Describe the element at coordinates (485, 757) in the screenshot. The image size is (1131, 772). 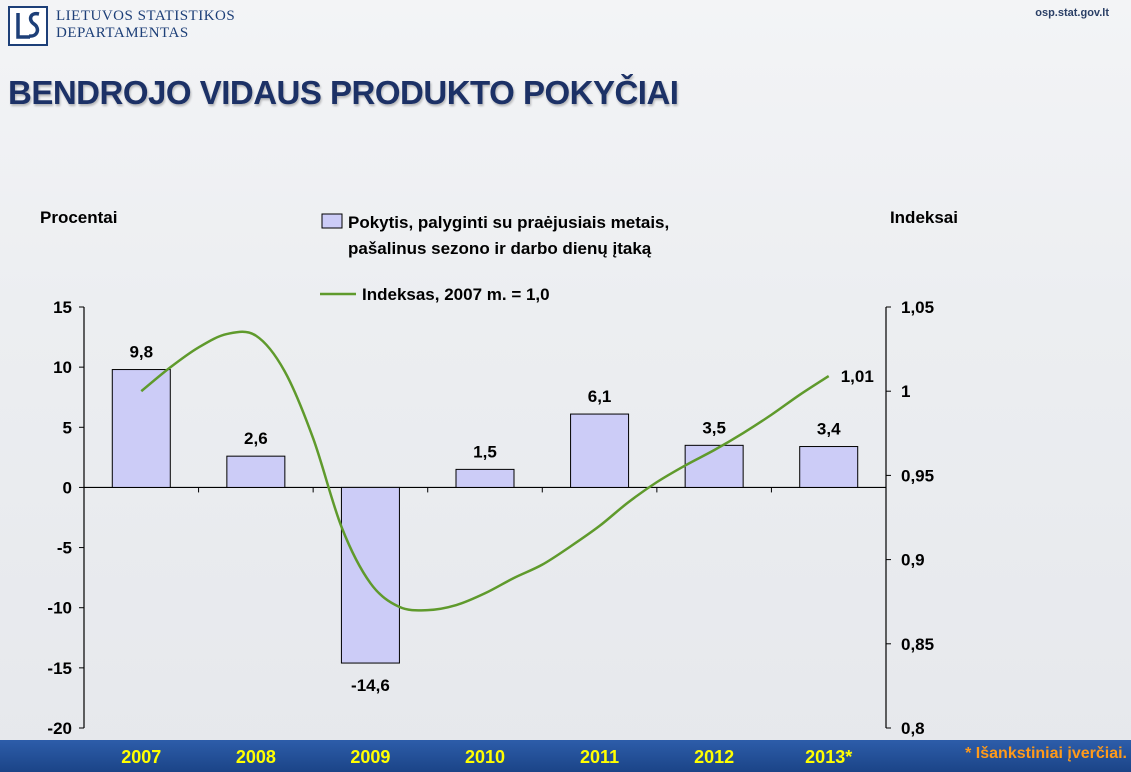
I see `x-tick-label: 2010` at that location.